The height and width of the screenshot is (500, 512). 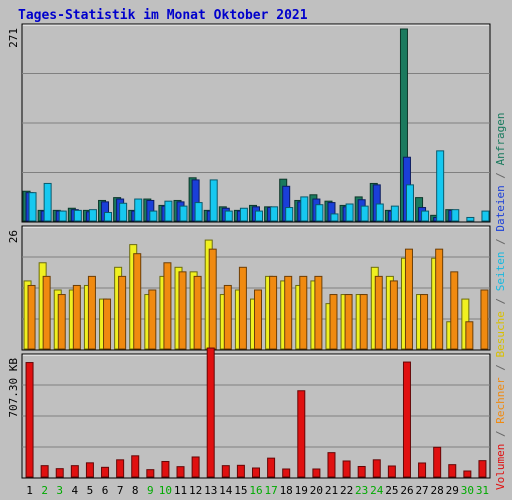 What do you see at coordinates (29, 490) in the screenshot?
I see `x-tick-label: 1` at bounding box center [29, 490].